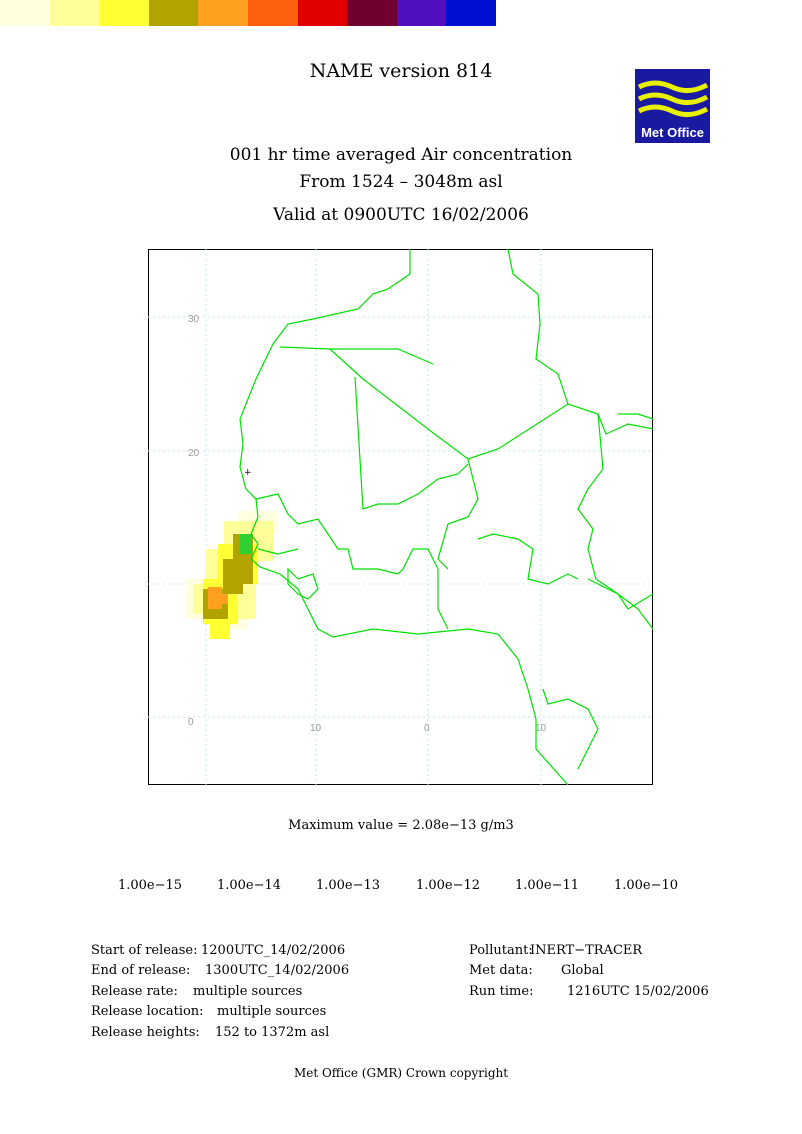  I want to click on page-title: NAME version 814, so click(401, 71).